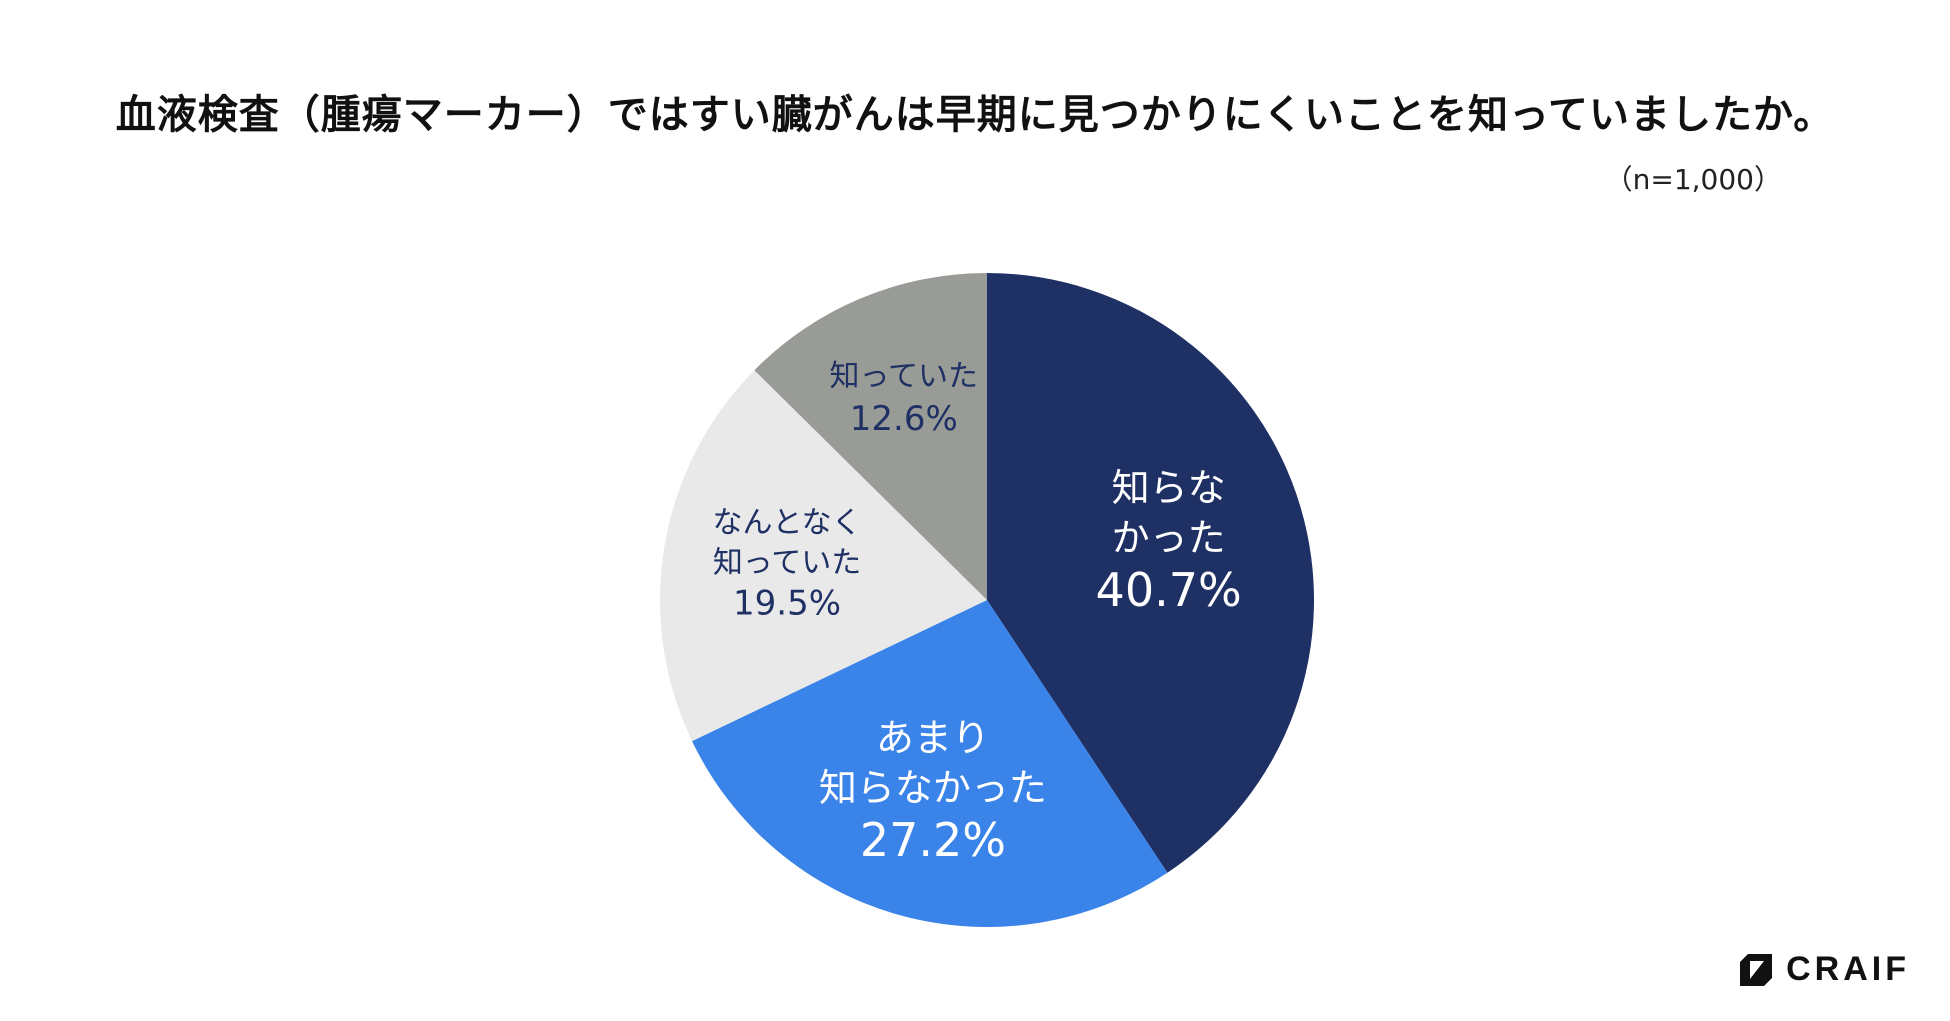 This screenshot has width=1950, height=1021. What do you see at coordinates (933, 738) in the screenshot?
I see `slice-label-text: あまり` at bounding box center [933, 738].